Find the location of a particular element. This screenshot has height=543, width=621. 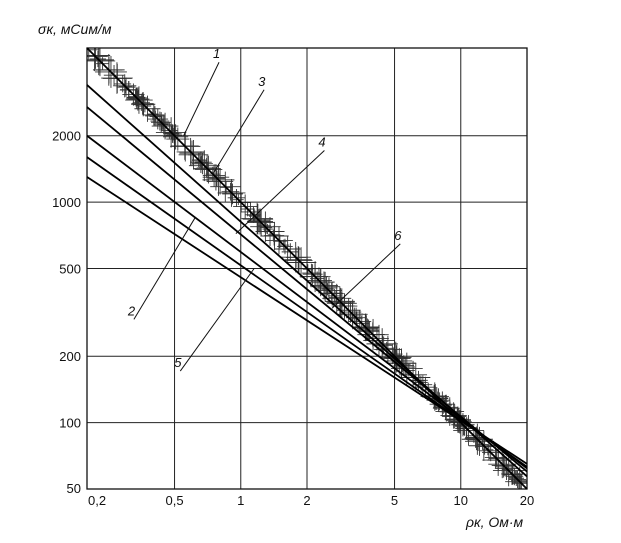

x-tick-label: 0,2 is located at coordinates (97, 500).